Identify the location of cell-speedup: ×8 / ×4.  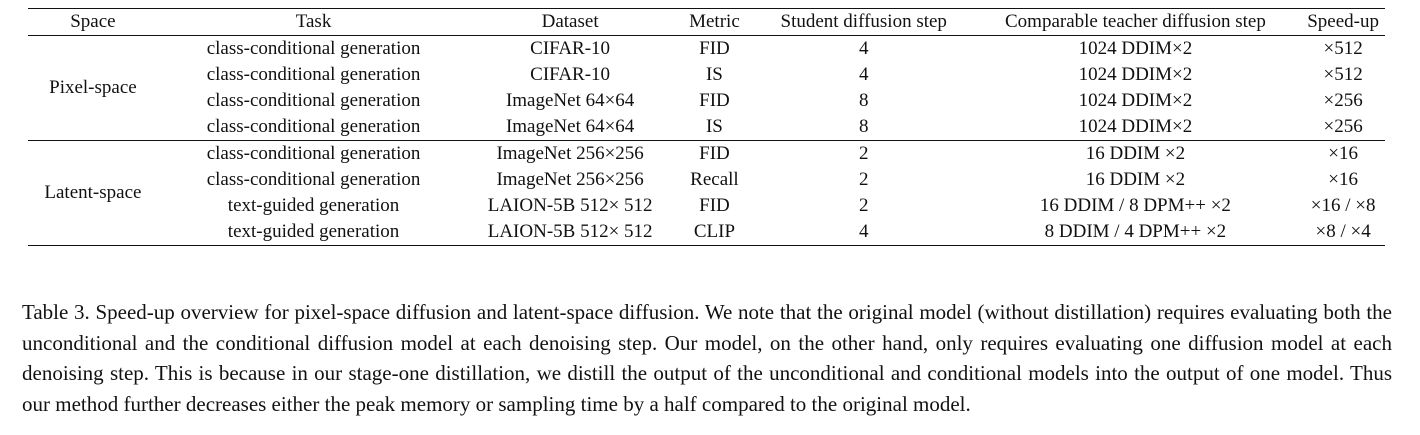
(1343, 231).